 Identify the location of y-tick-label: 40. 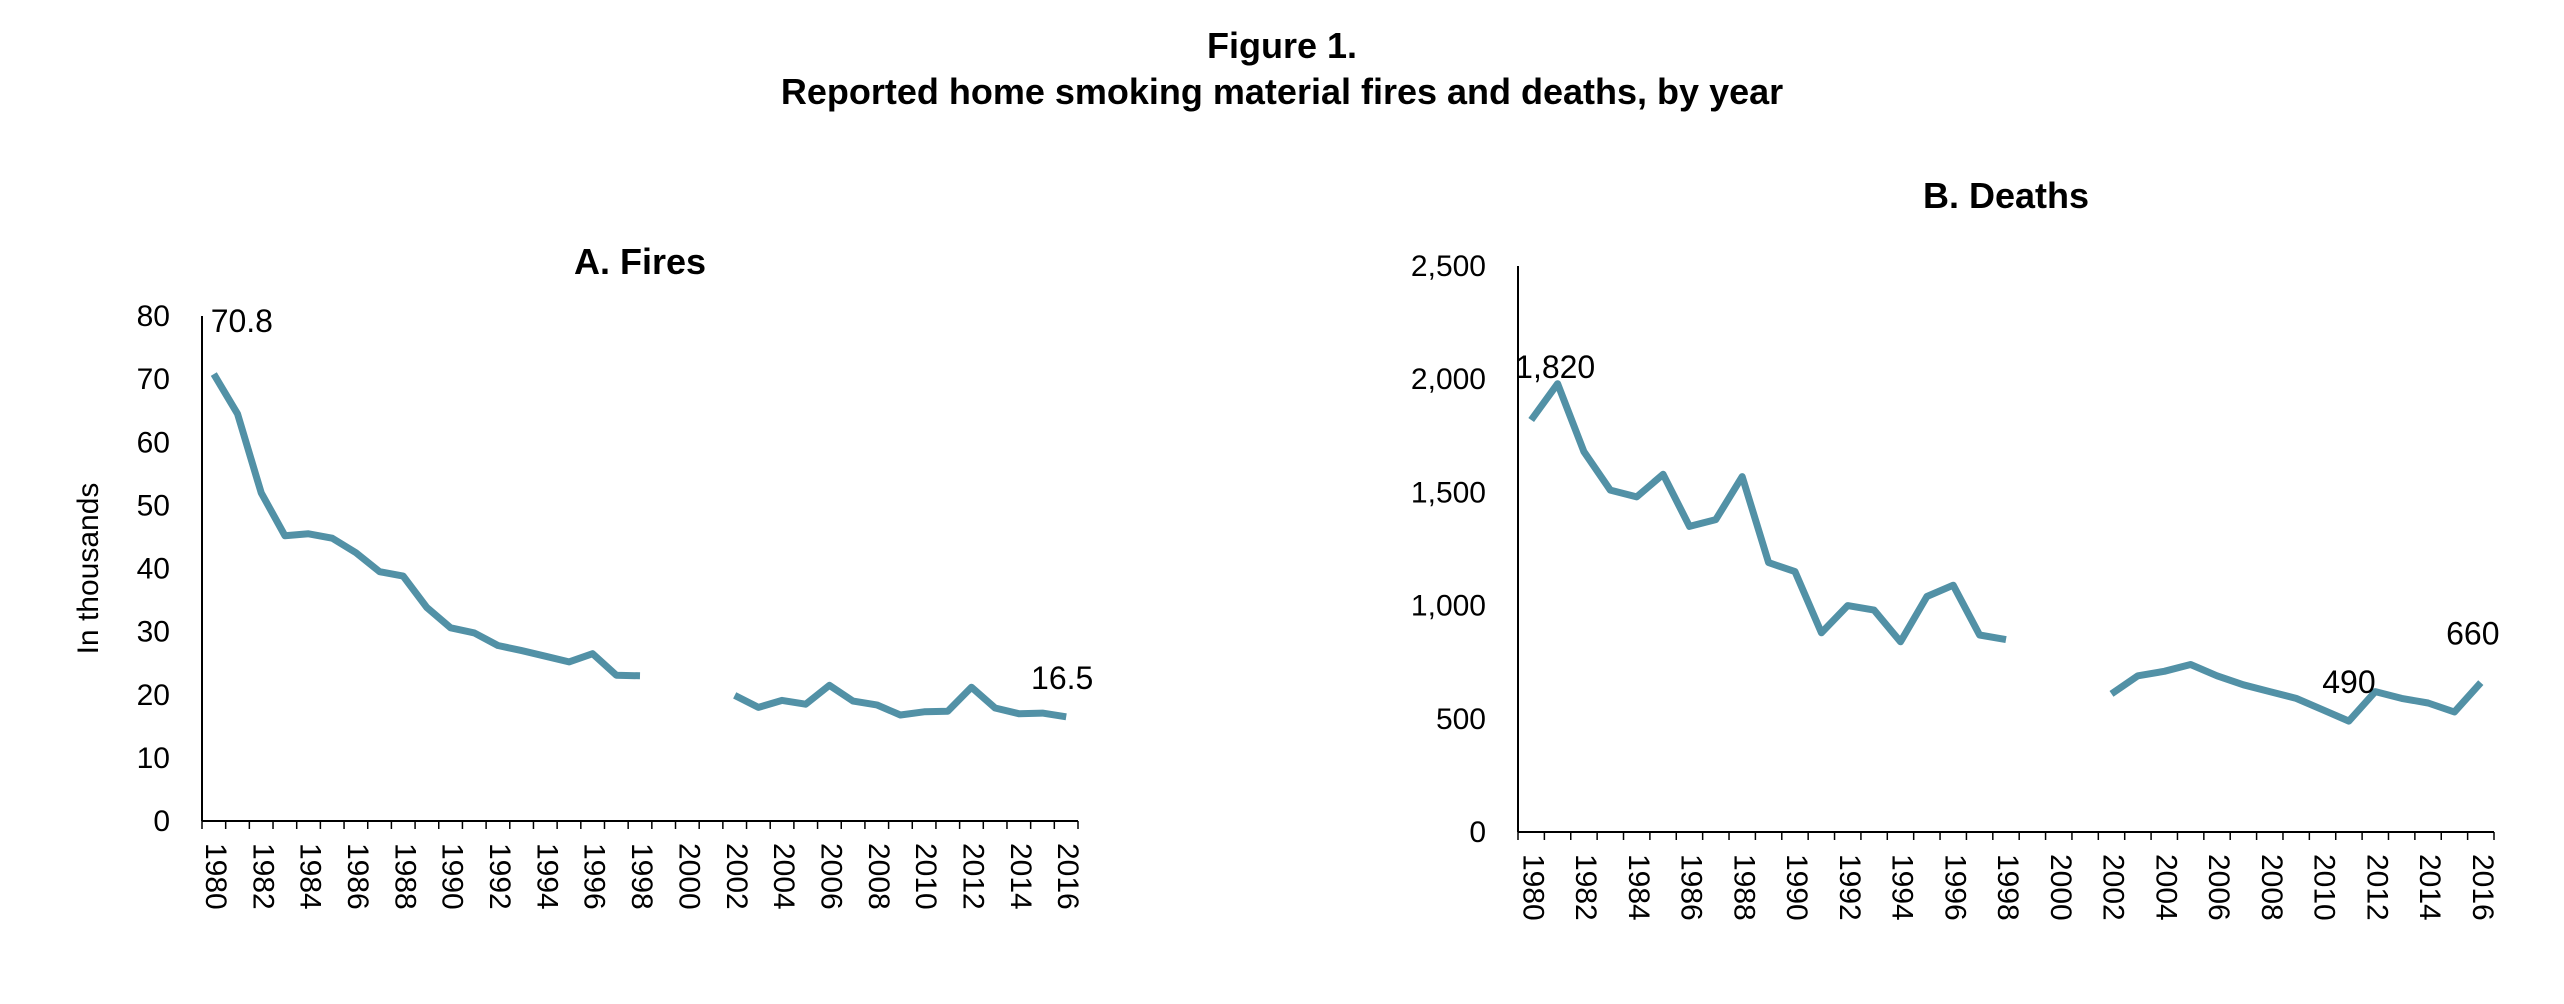
(153, 569).